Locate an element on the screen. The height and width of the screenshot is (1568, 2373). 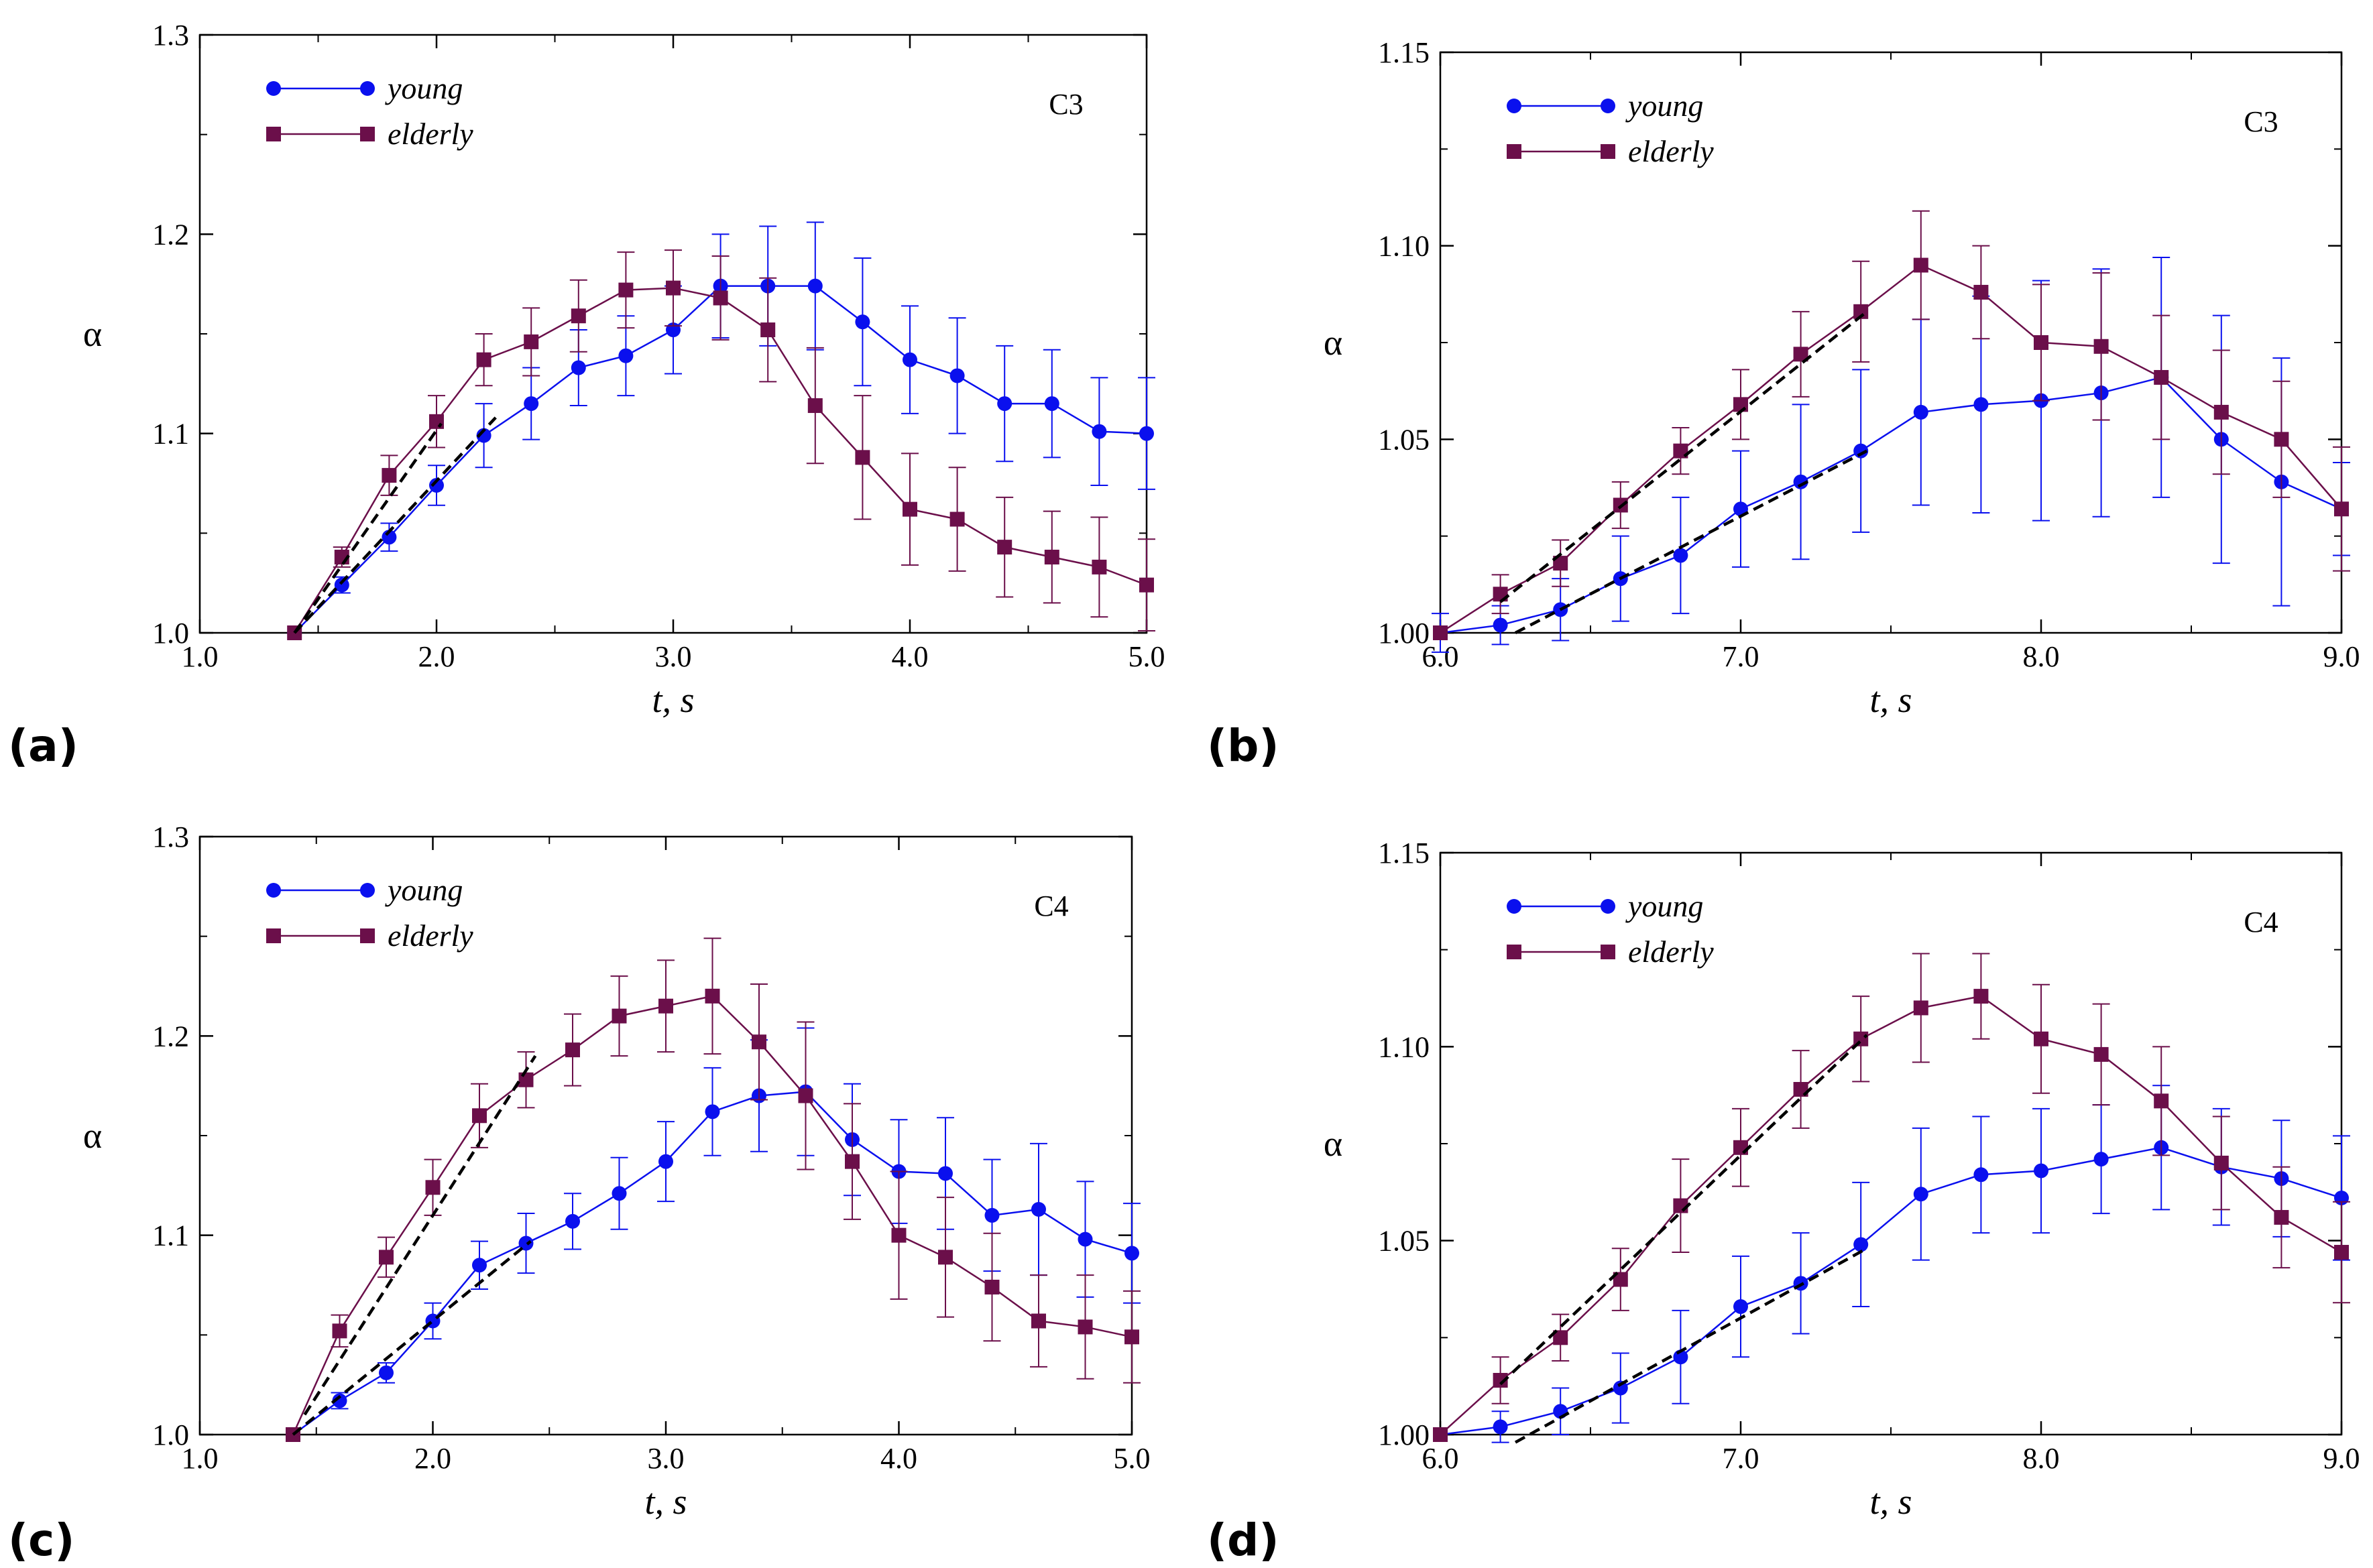
x-tick-label: 3.0 is located at coordinates (673, 657).